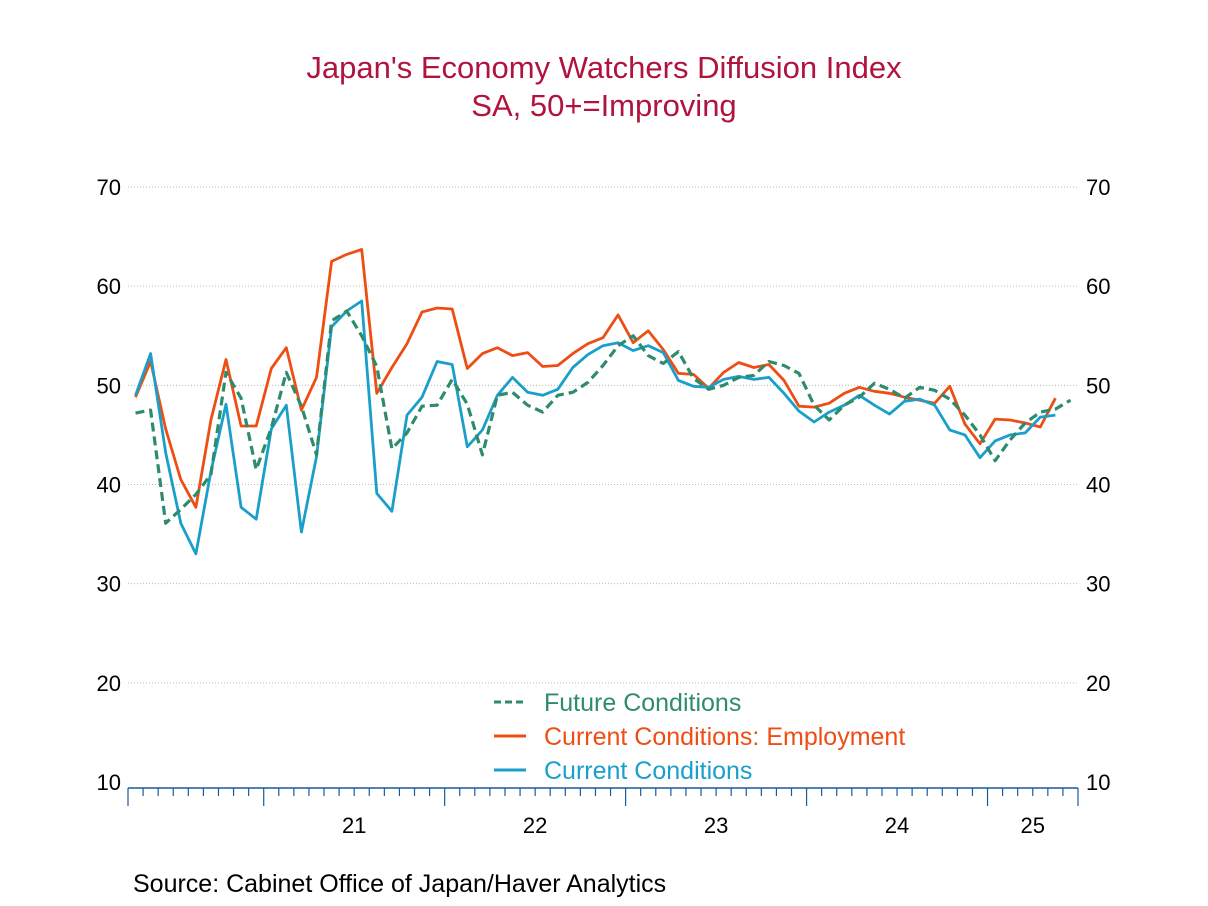  Describe the element at coordinates (1098, 187) in the screenshot. I see `y-tick-label-right: 70` at that location.